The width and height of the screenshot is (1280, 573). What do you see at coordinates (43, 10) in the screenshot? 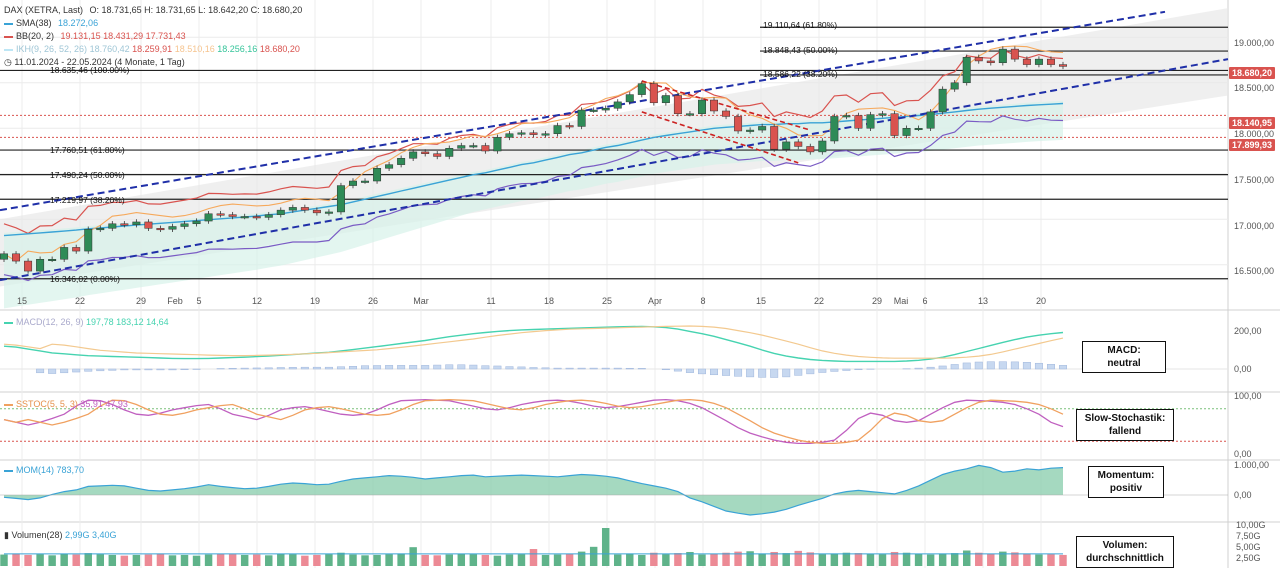
I see `instrument-label: DAX (XETRA, Last)` at bounding box center [43, 10].